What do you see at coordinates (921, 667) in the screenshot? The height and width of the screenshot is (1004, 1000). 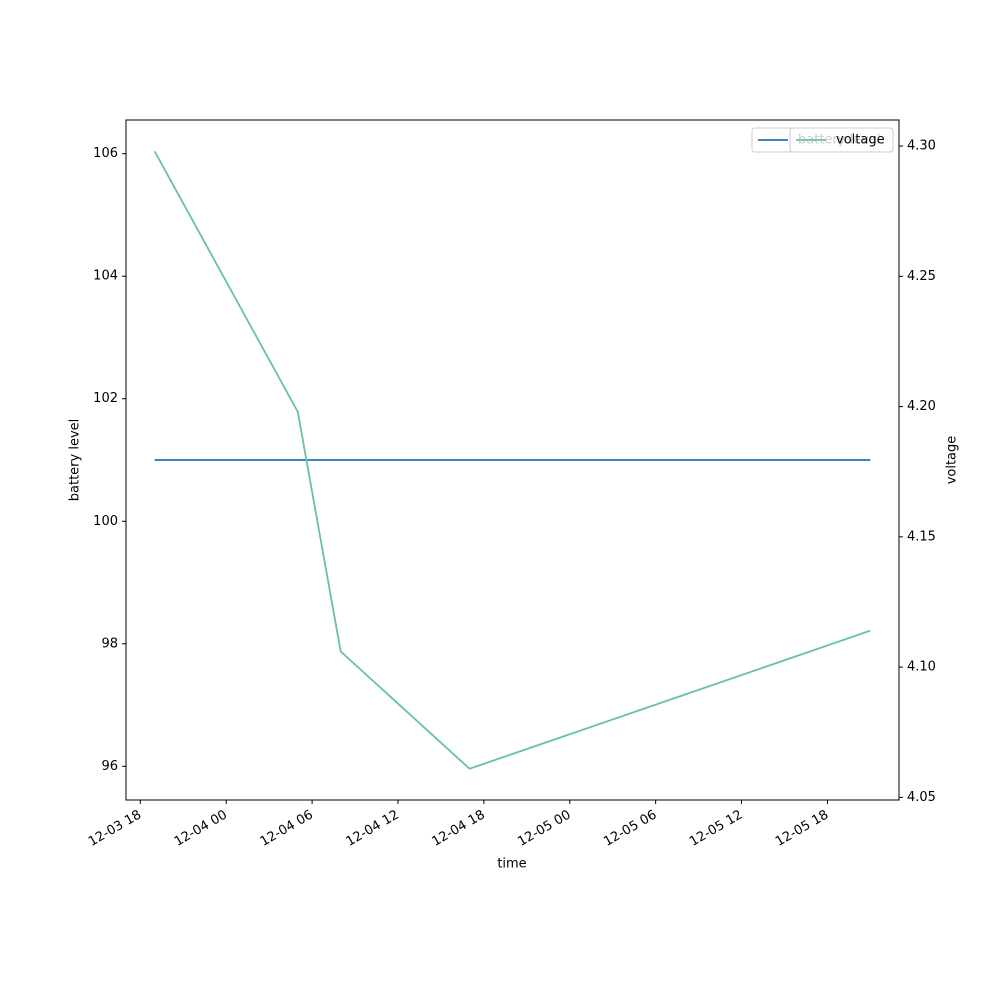 I see `y2-tick-label: 4.10` at bounding box center [921, 667].